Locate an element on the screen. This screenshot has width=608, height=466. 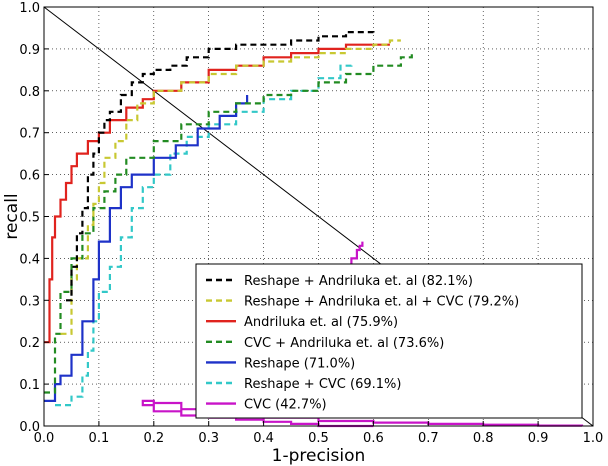
x-tick-label: 0.1 is located at coordinates (99, 438).